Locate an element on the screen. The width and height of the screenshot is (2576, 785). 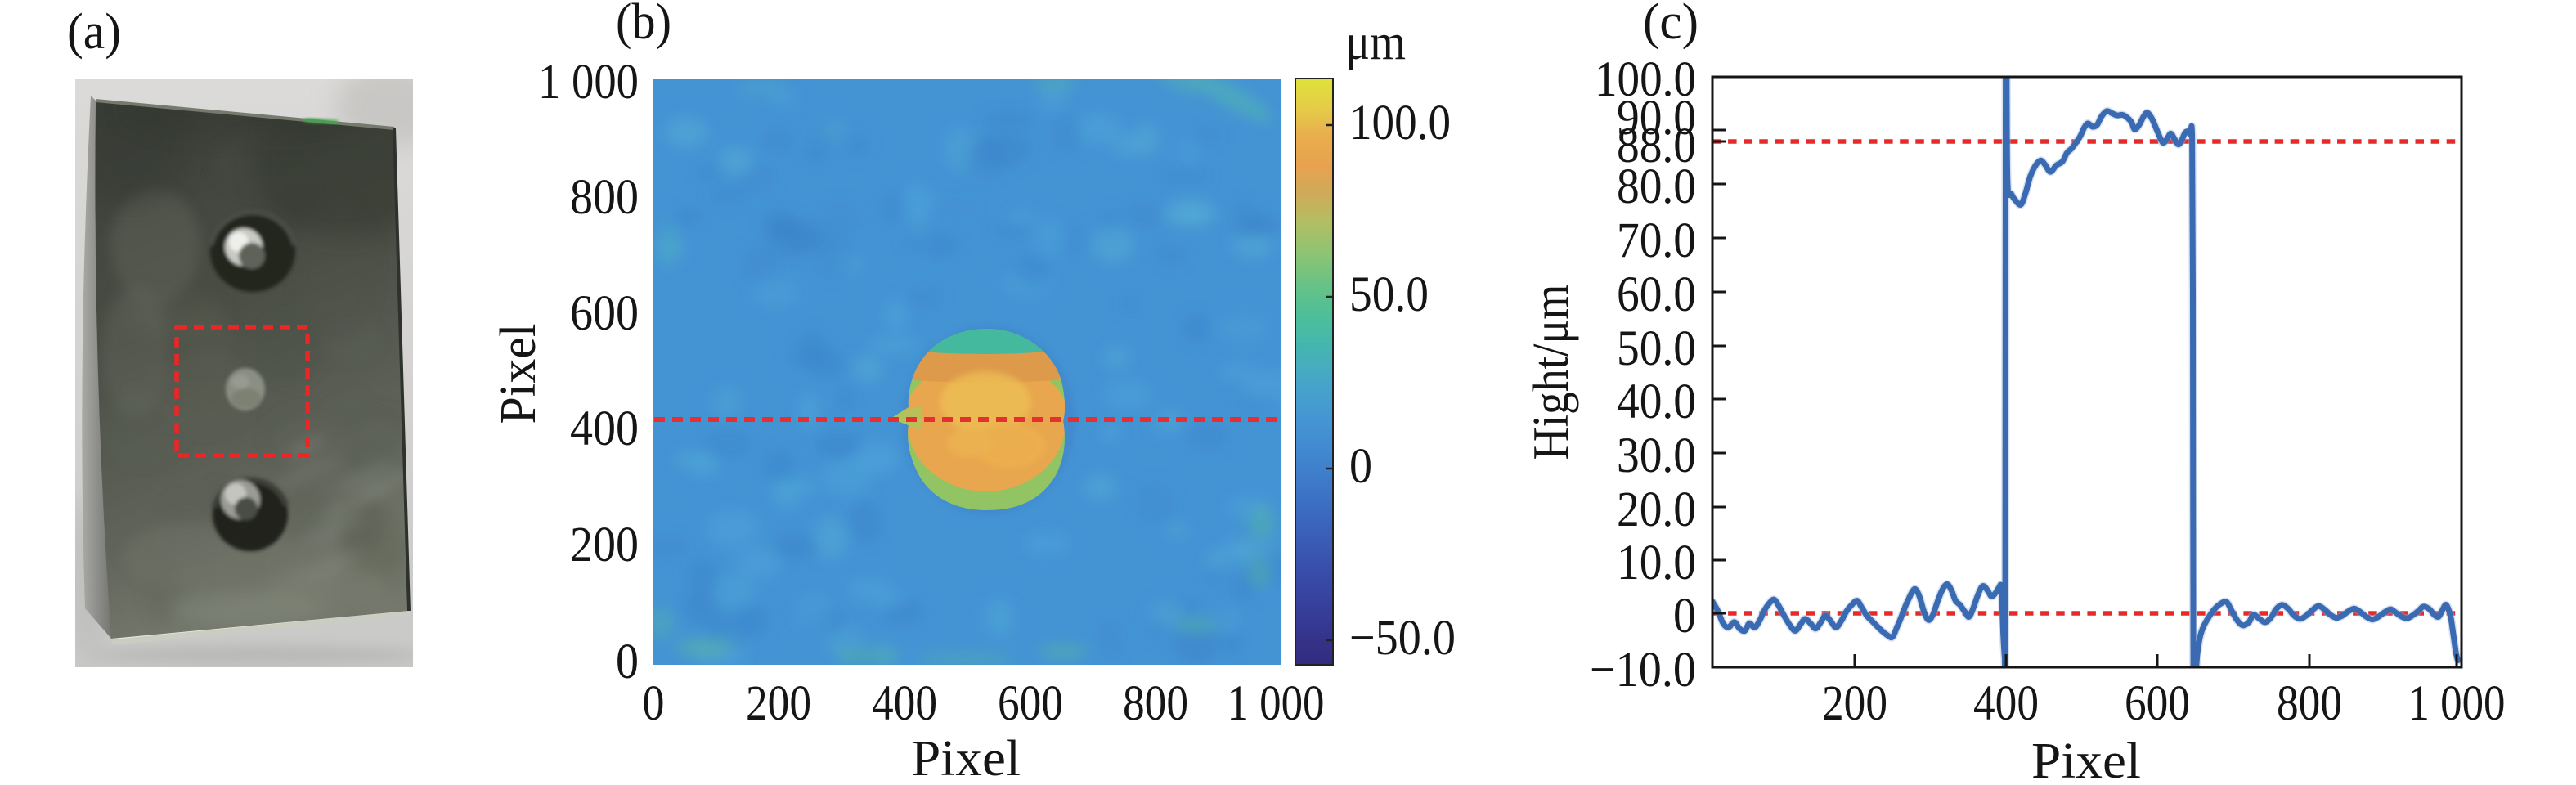
svg-text: (c) is located at coordinates (1671, 25).